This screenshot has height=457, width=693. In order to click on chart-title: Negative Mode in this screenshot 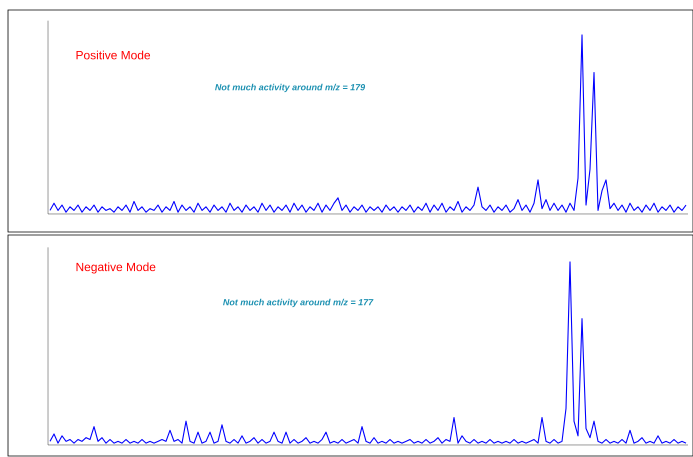, I will do `click(116, 268)`.